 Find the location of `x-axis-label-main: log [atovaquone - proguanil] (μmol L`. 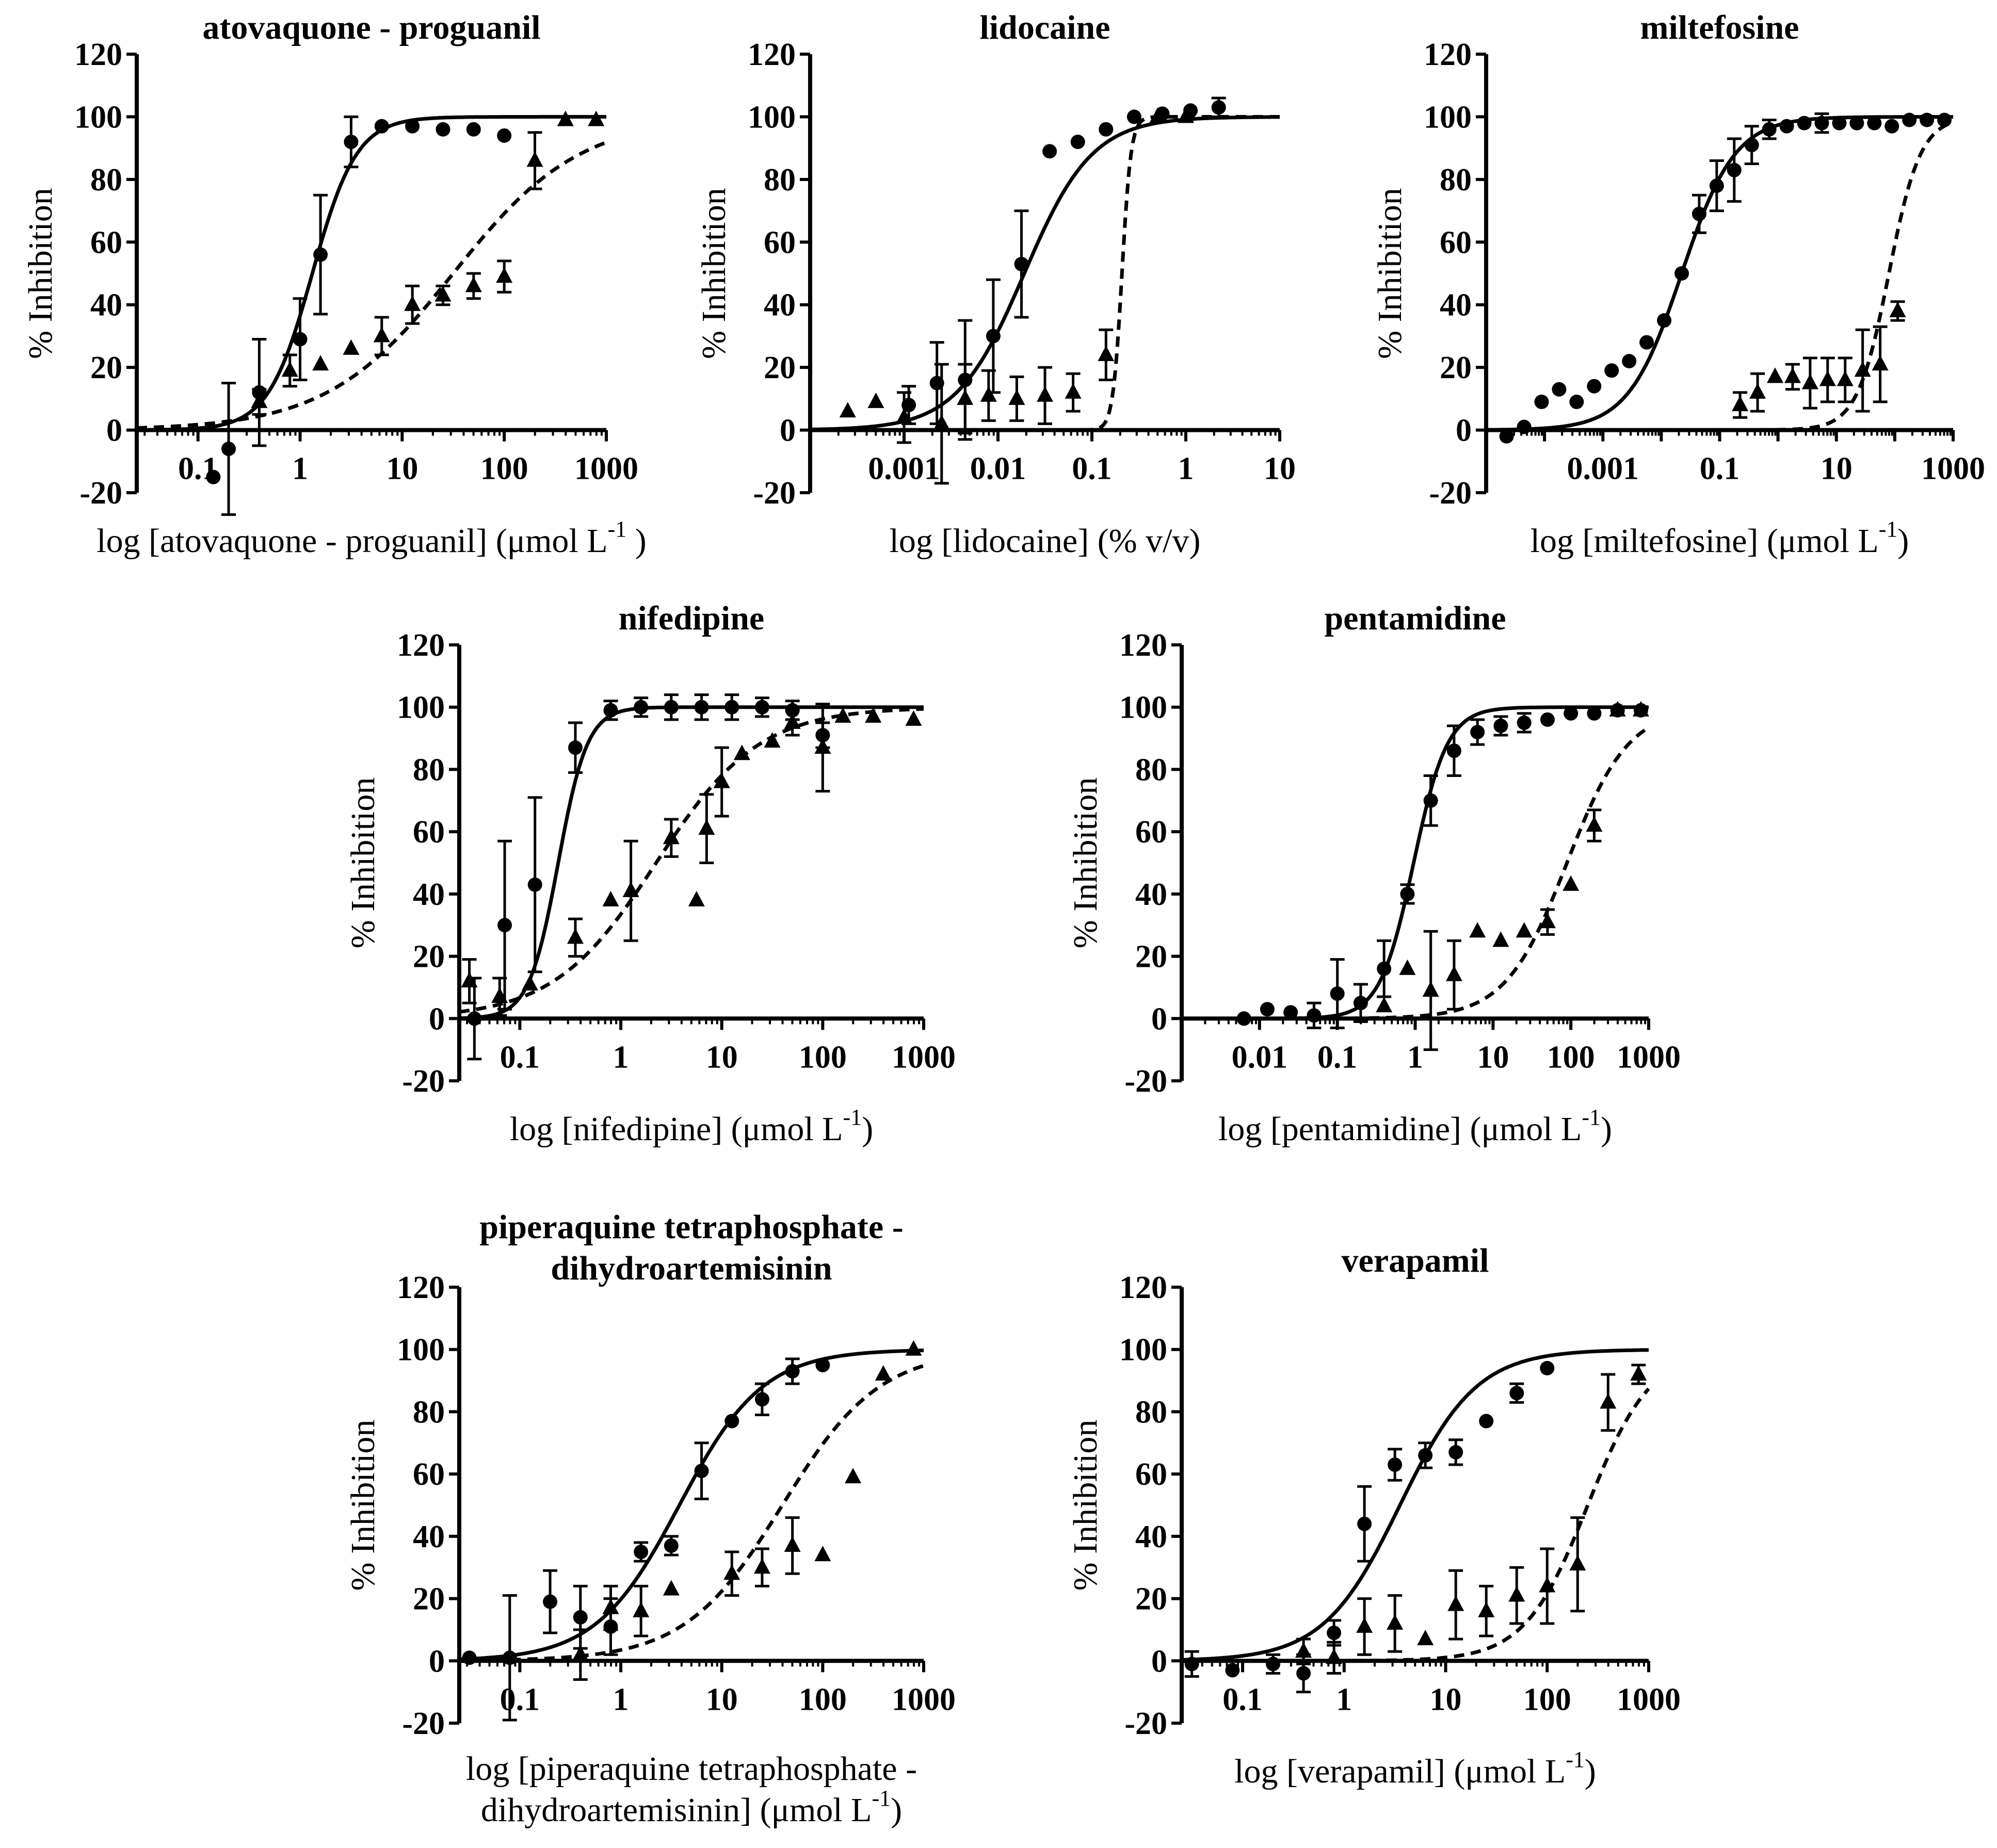

x-axis-label-main: log [atovaquone - proguanil] (μmol L is located at coordinates (351, 541).